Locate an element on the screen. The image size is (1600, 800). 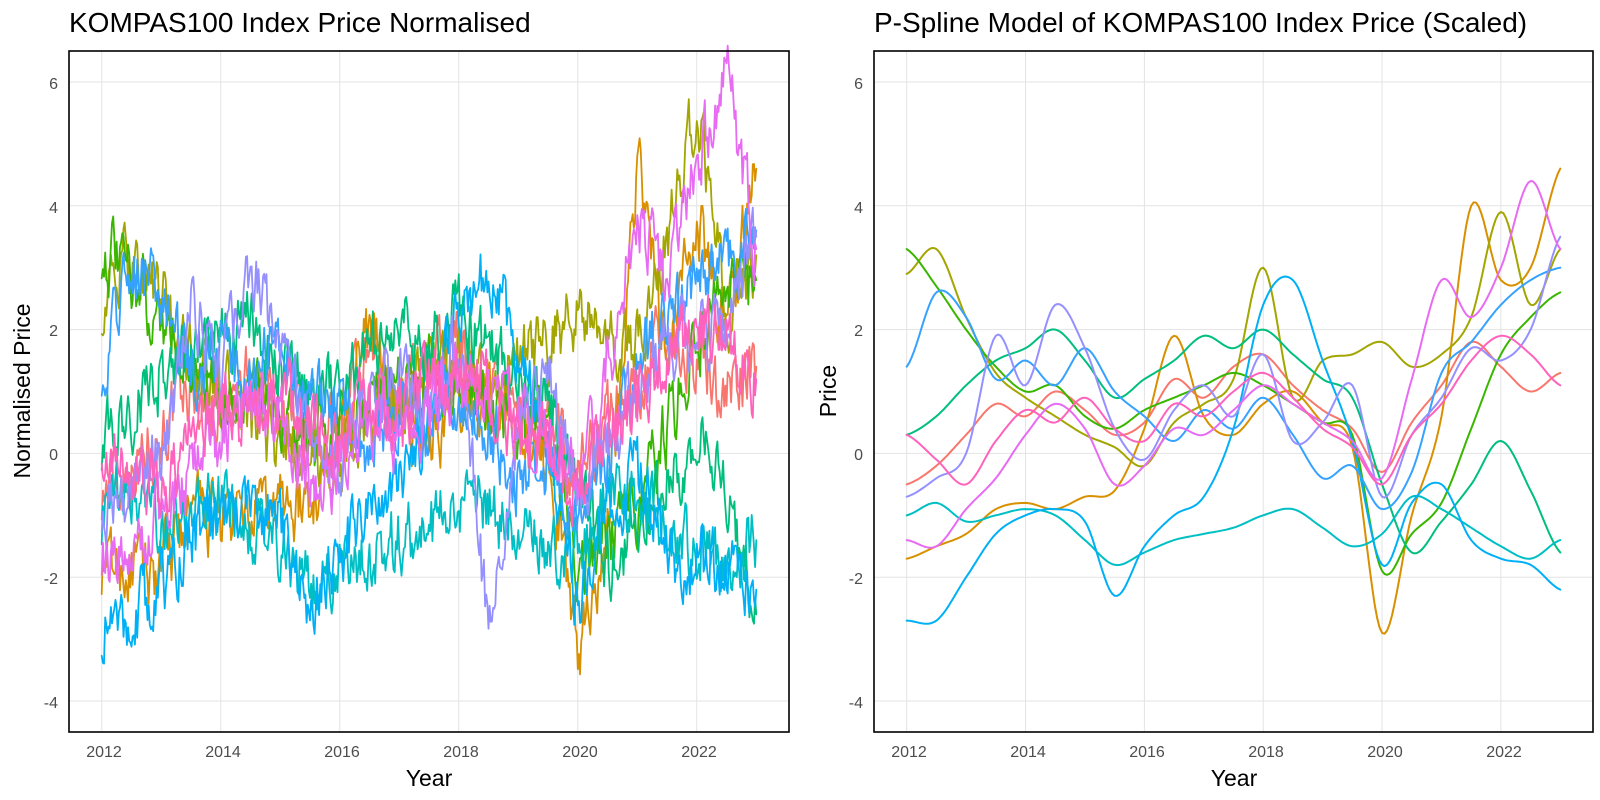
chart-title: KOMPAS100 Index Price Normalised is located at coordinates (300, 22).